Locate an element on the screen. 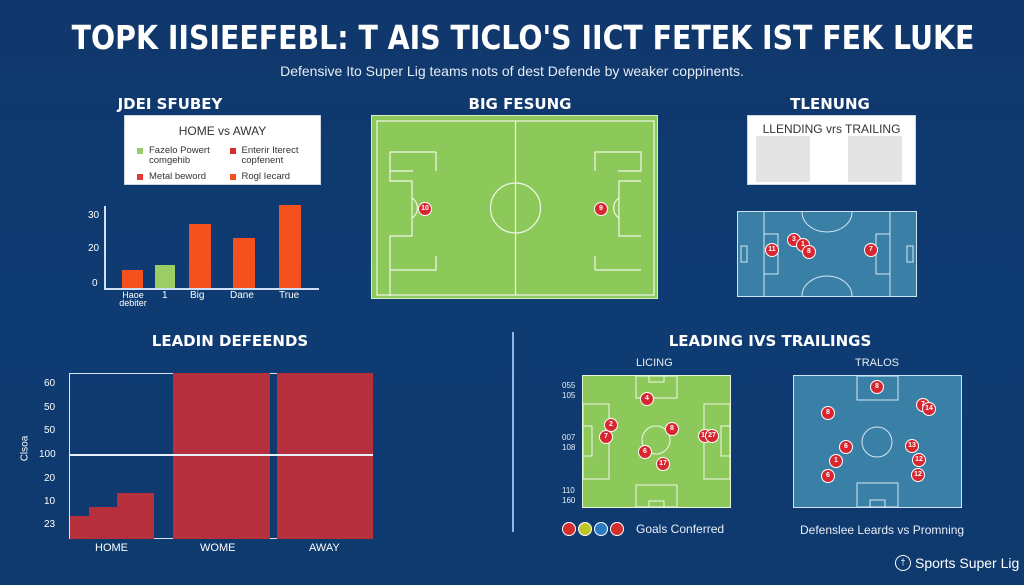 The height and width of the screenshot is (585, 1024). player-marker: 9 is located at coordinates (601, 209).